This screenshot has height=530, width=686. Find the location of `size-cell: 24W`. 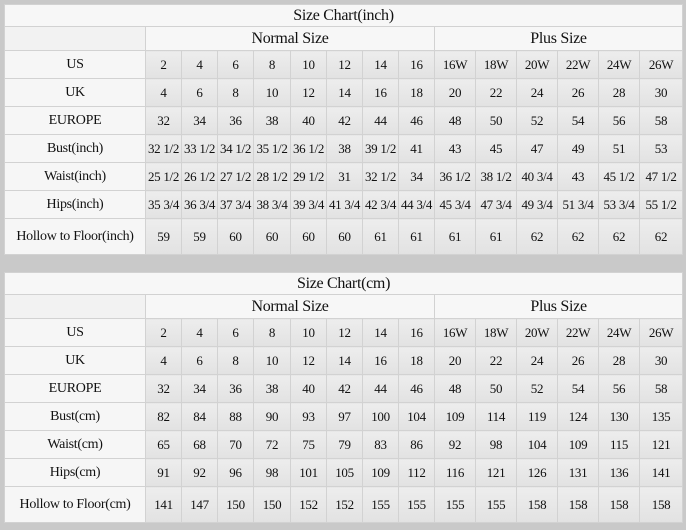

size-cell: 24W is located at coordinates (619, 332).